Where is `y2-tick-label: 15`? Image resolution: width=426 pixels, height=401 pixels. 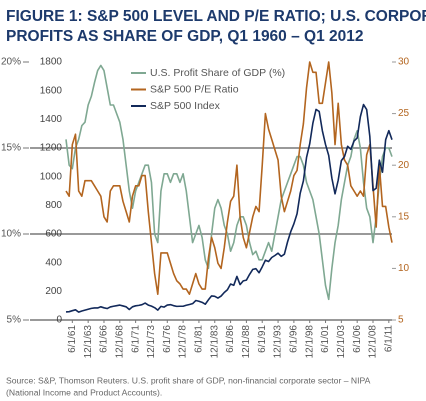
y2-tick-label: 15 is located at coordinates (404, 216).